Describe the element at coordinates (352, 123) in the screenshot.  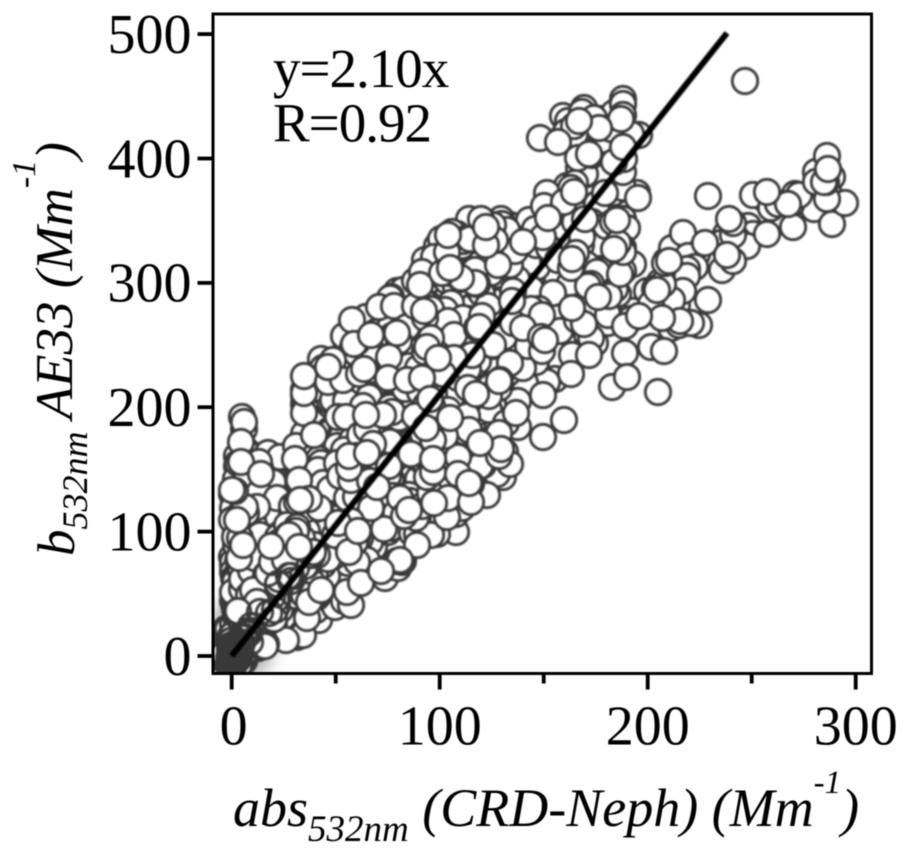
I see `svg-text: R=0.92` at that location.